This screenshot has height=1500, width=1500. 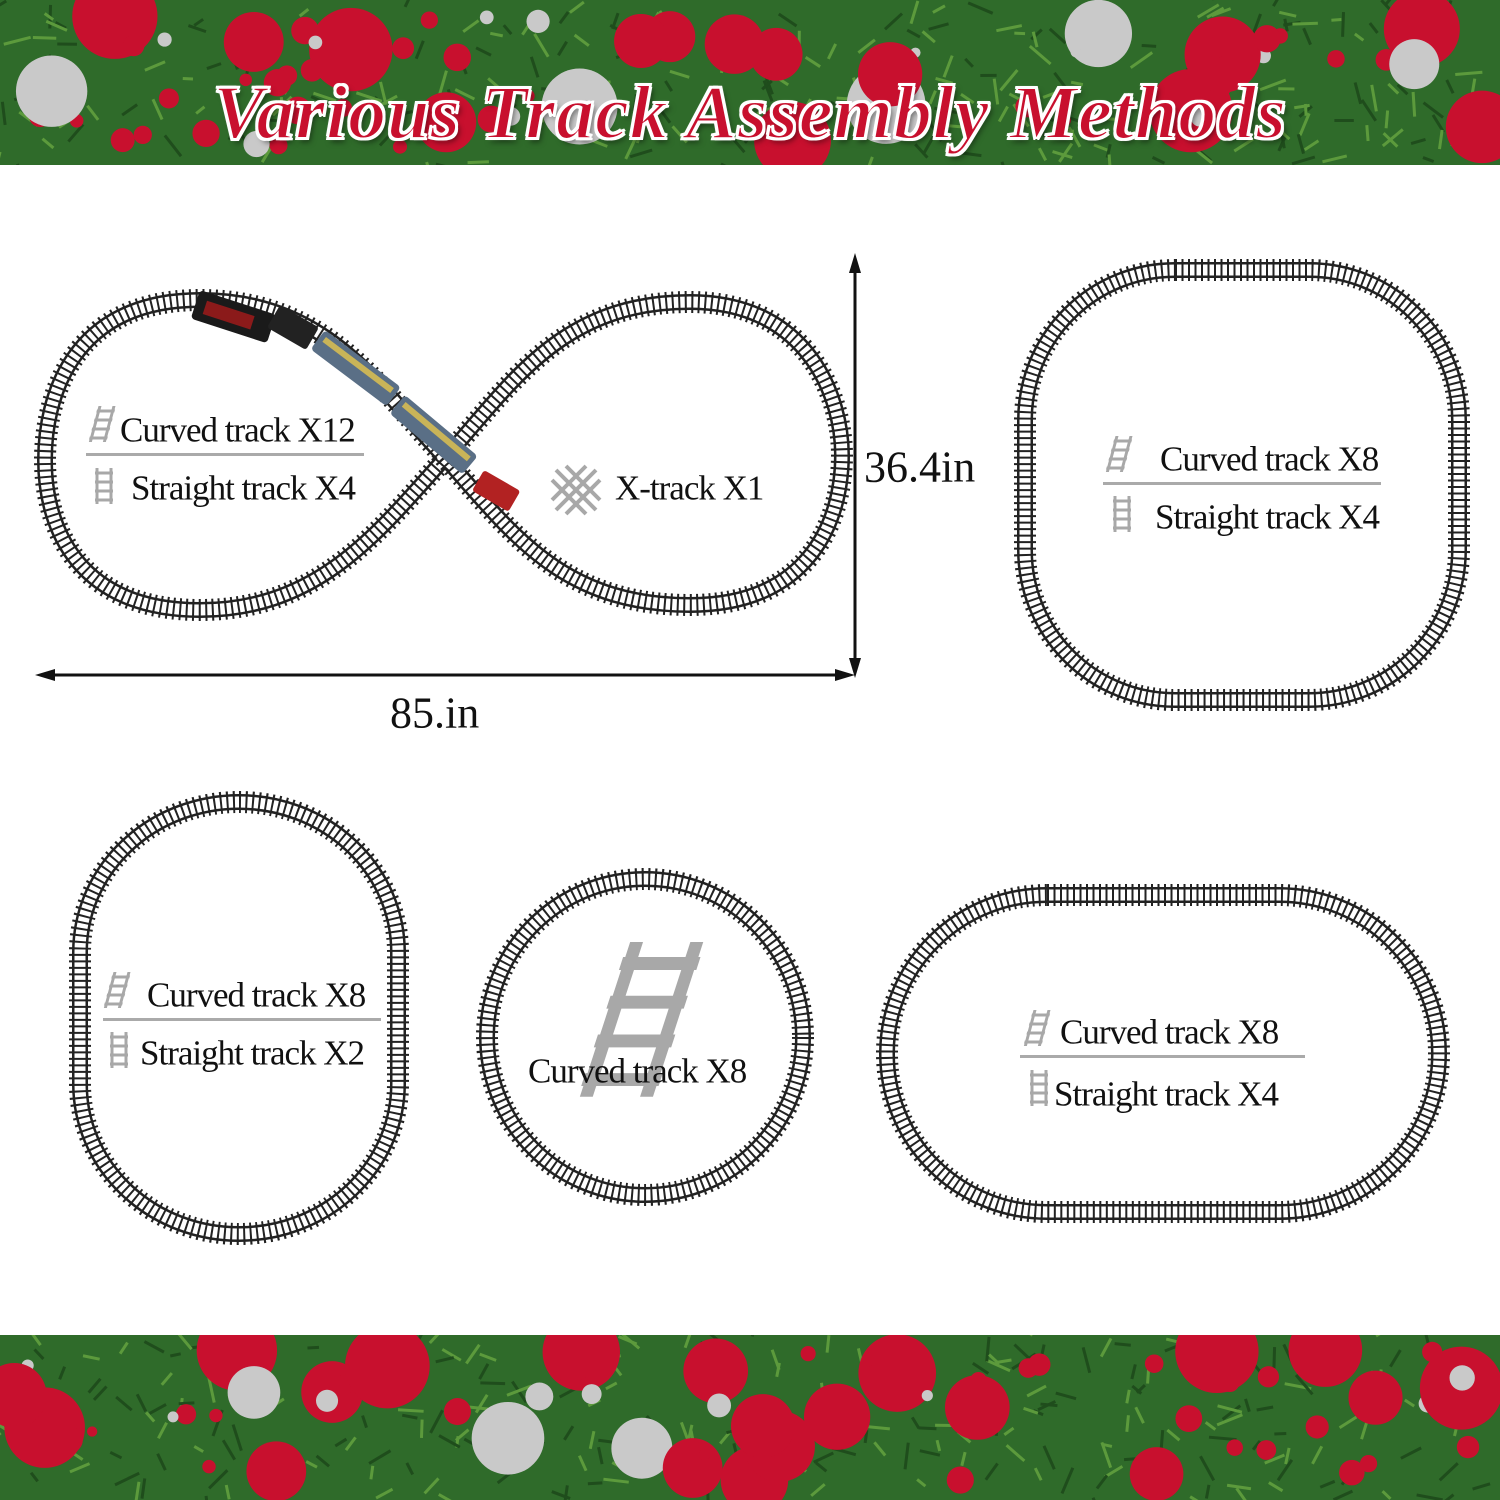 What do you see at coordinates (252, 1053) in the screenshot?
I see `straight-track-count: Straight track X2` at bounding box center [252, 1053].